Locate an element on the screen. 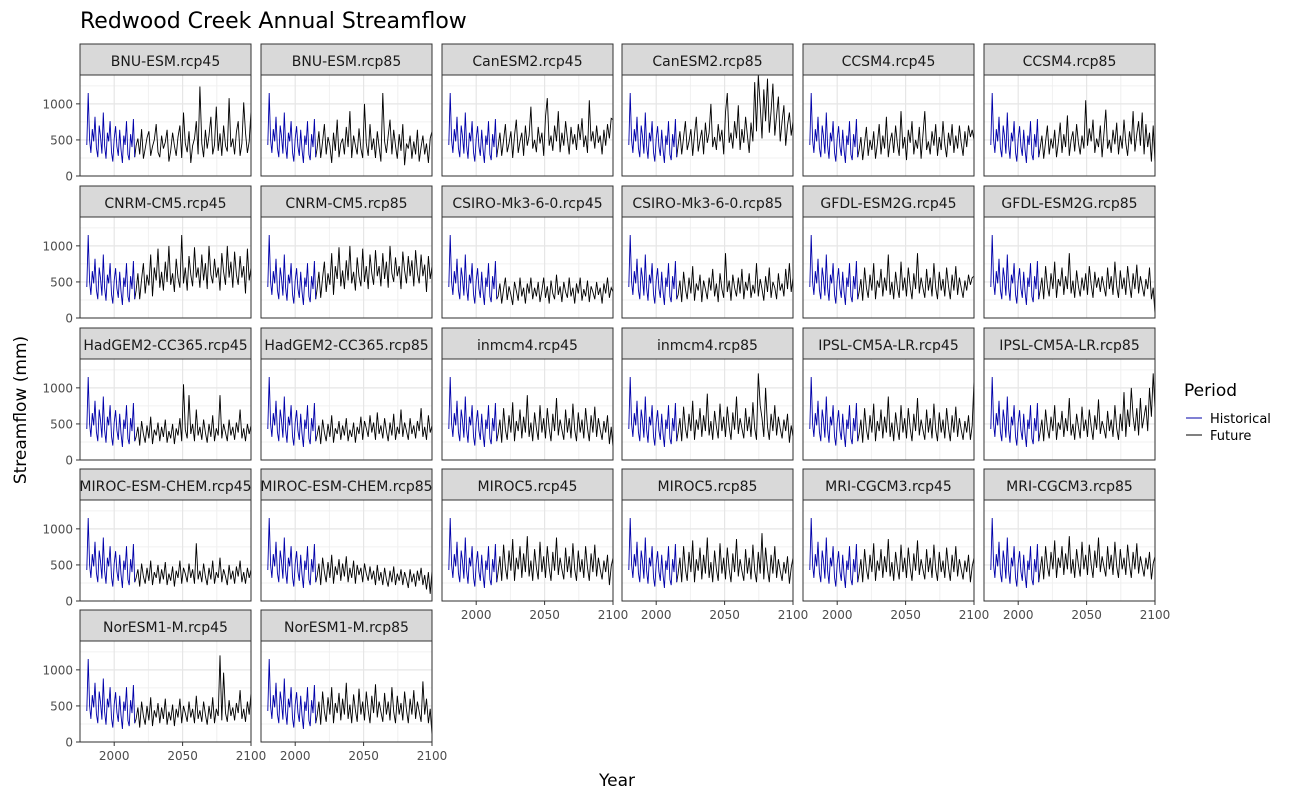 The height and width of the screenshot is (800, 1300). facet-panel: inmcm4.rcp45 is located at coordinates (527, 394).